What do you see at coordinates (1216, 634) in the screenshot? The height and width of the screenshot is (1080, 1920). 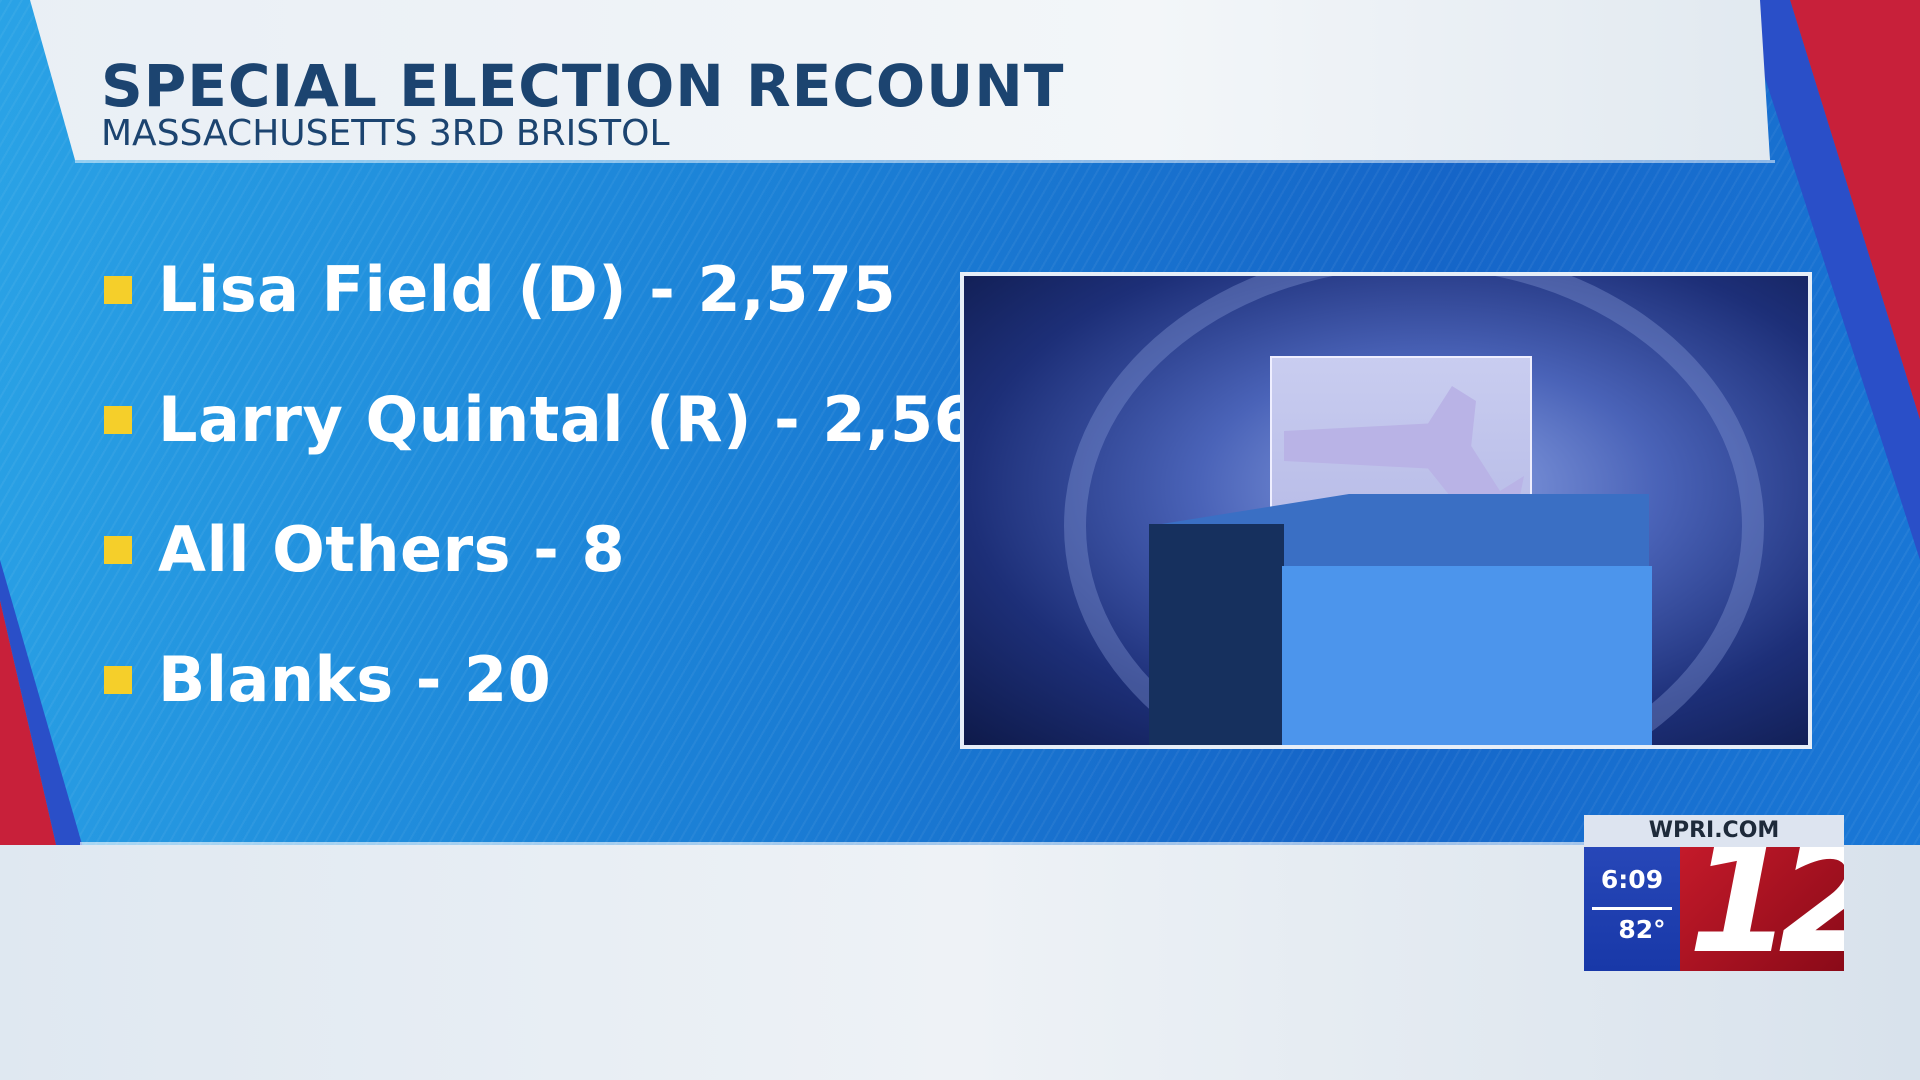 I see `ballot-box-side` at bounding box center [1216, 634].